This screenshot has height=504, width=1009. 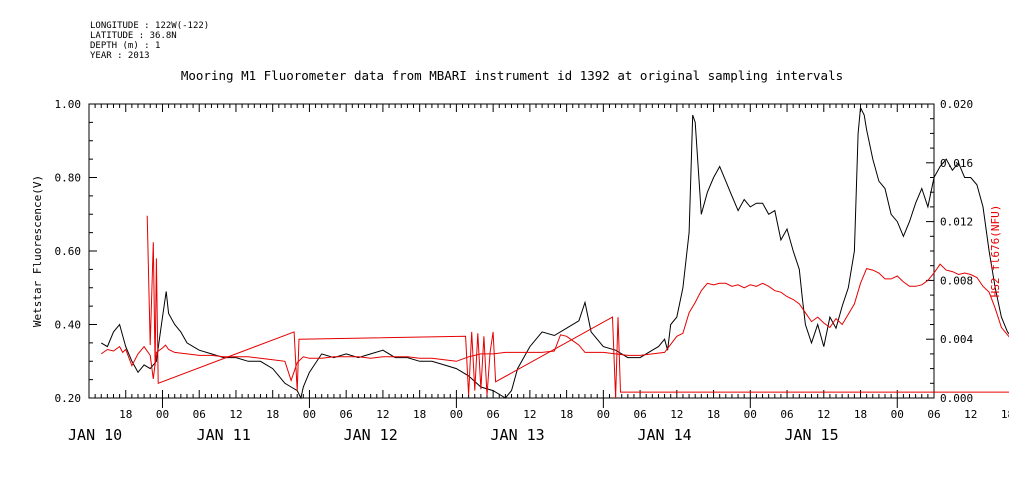 I want to click on y-right-tick-label: 0.012, so click(x=956, y=222).